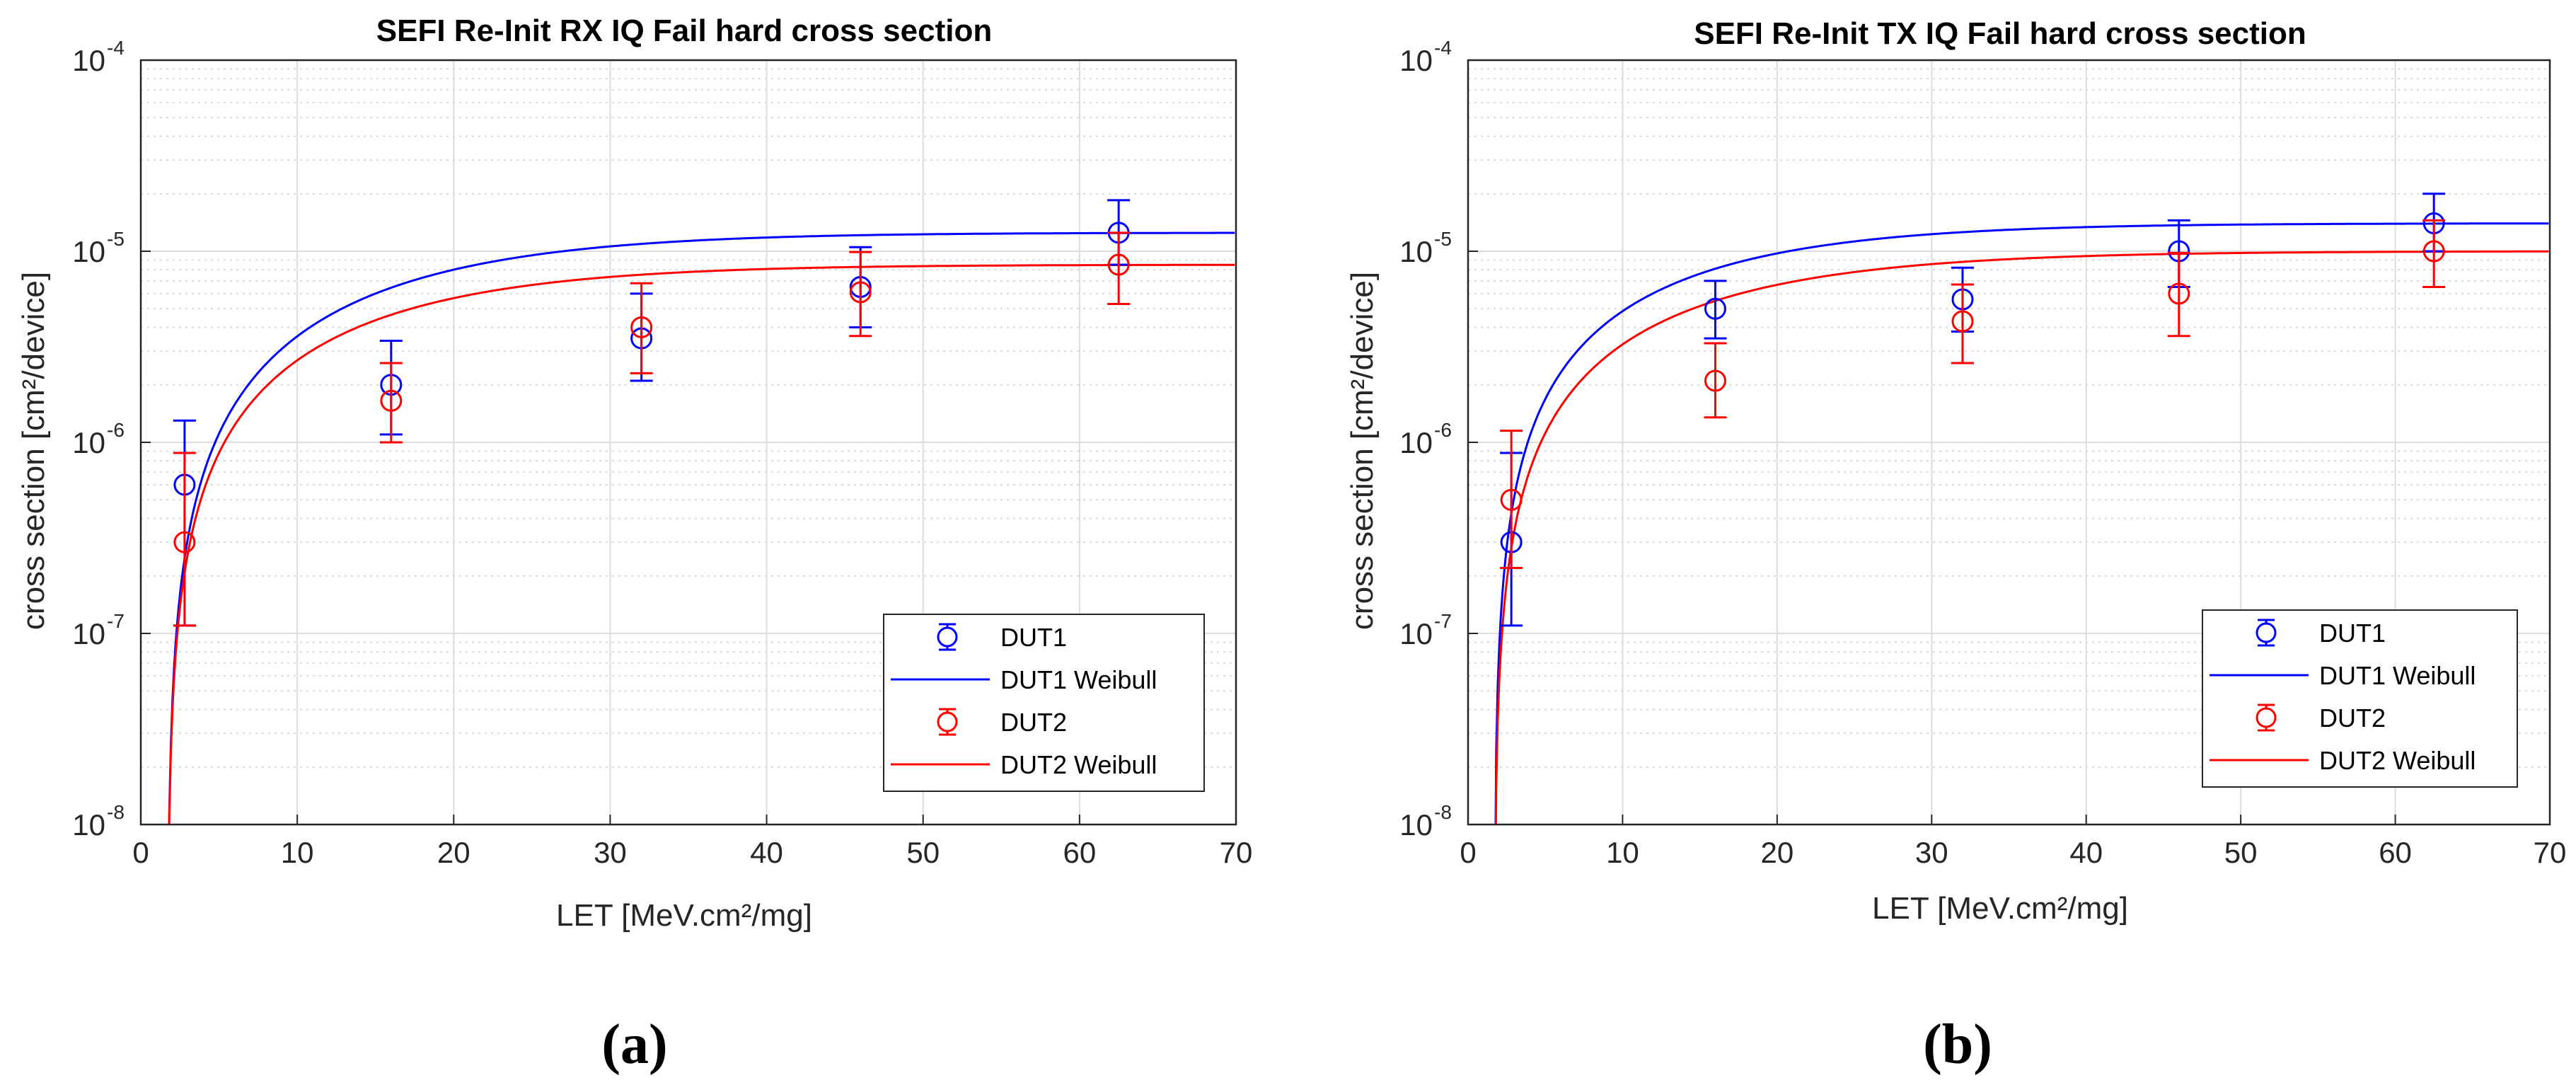  I want to click on panel-label: (a), so click(634, 1044).